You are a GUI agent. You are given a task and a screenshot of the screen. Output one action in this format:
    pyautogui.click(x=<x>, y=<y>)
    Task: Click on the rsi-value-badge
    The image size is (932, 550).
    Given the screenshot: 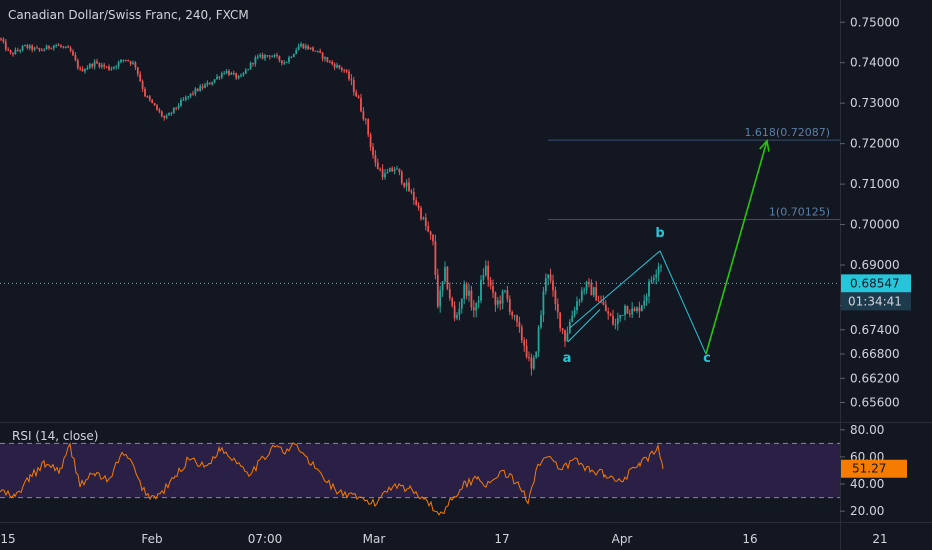 What is the action you would take?
    pyautogui.click(x=874, y=468)
    